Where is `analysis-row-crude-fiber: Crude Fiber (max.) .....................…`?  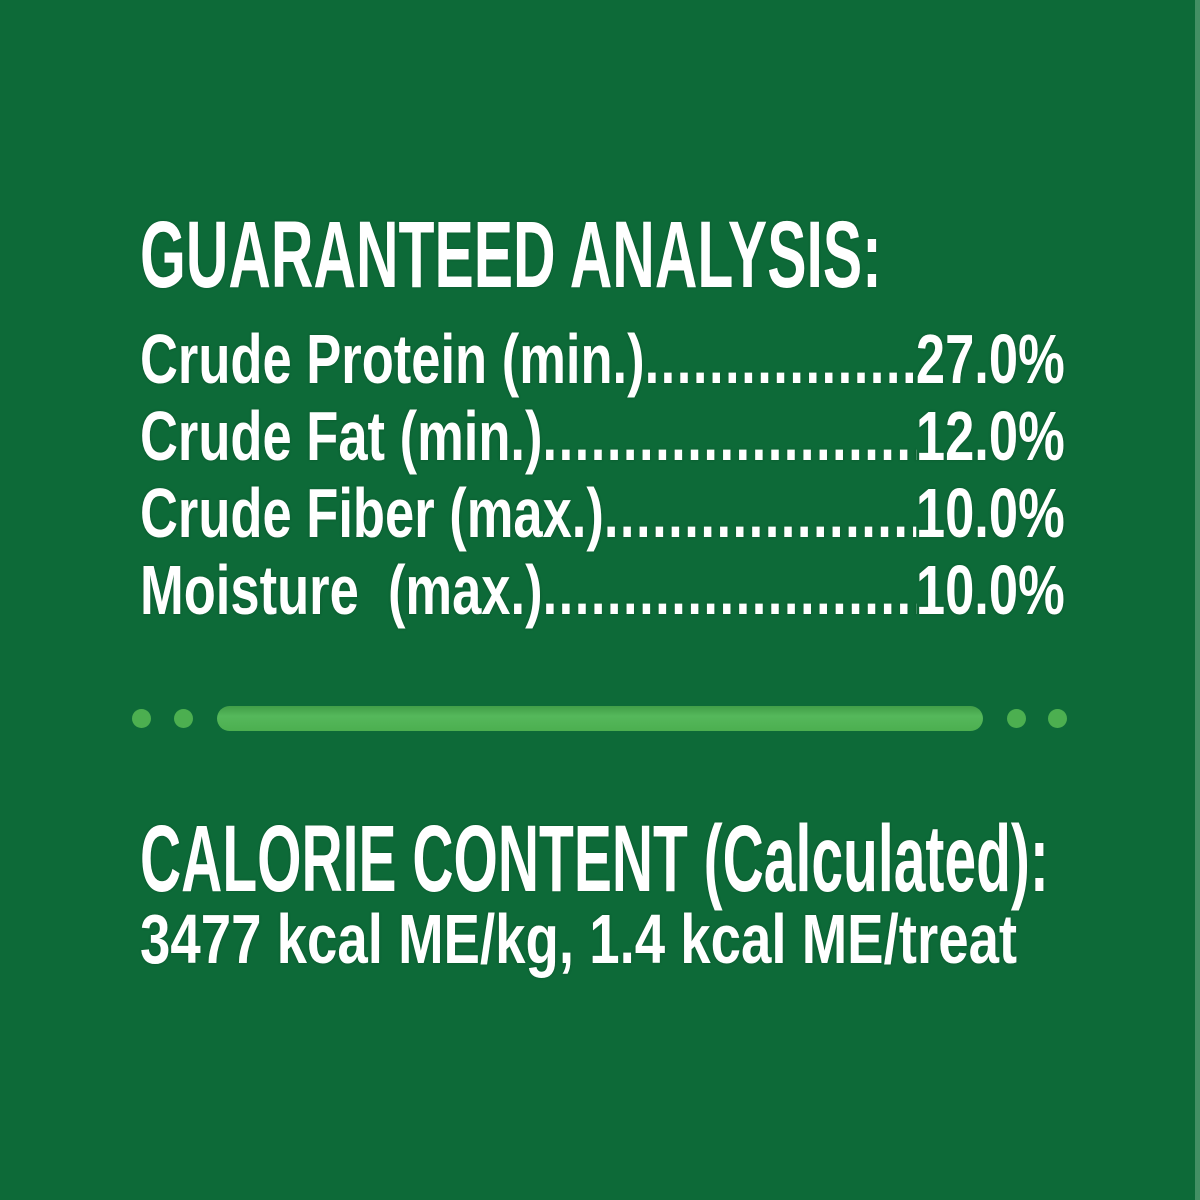
analysis-row-crude-fiber: Crude Fiber (max.) .....................… is located at coordinates (602, 513).